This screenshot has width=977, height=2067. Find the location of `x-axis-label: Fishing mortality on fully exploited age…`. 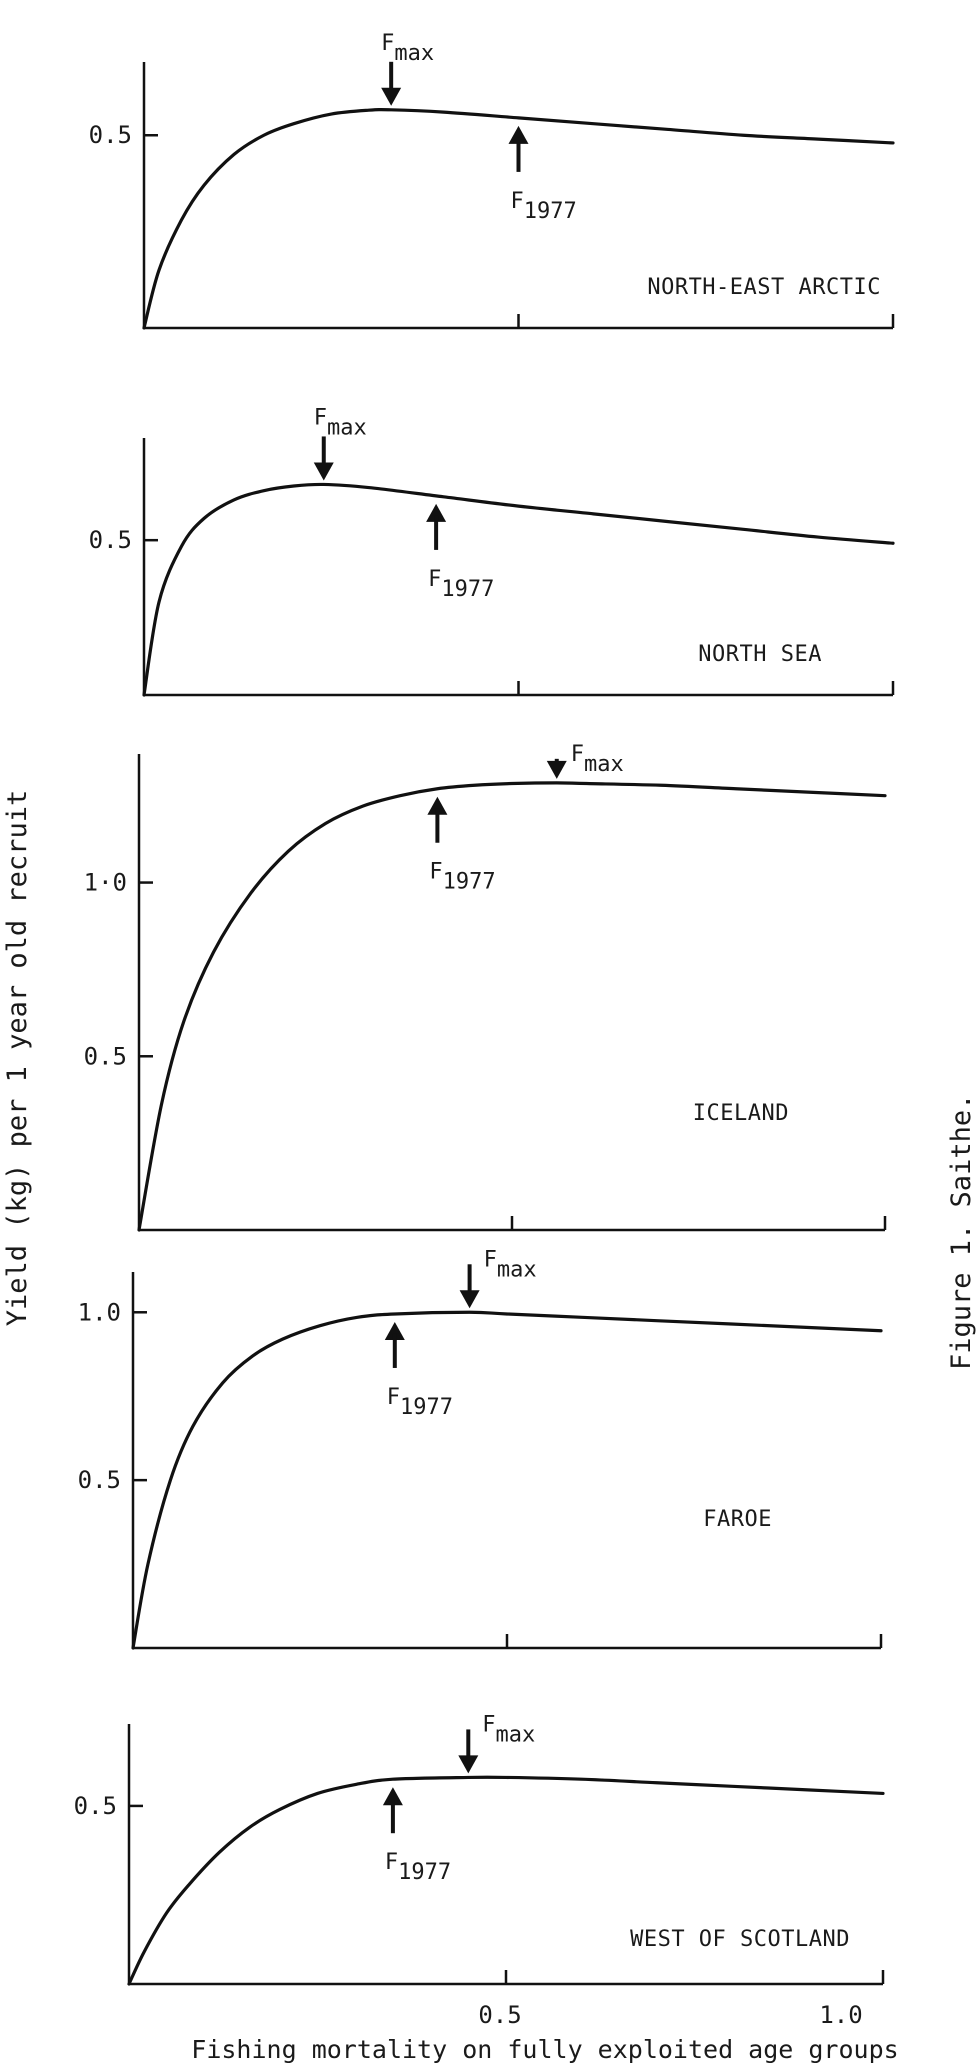

x-axis-label: Fishing mortality on fully exploited age… is located at coordinates (544, 2049).